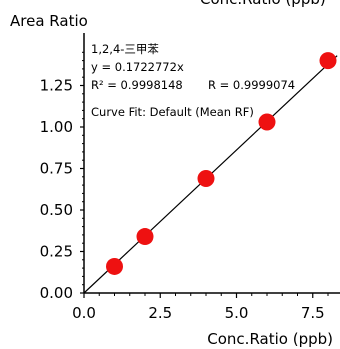 Image resolution: width=340 pixels, height=349 pixels. I want to click on top-axis-label-clipped: Conc.Ratio (ppb), so click(263, 4).